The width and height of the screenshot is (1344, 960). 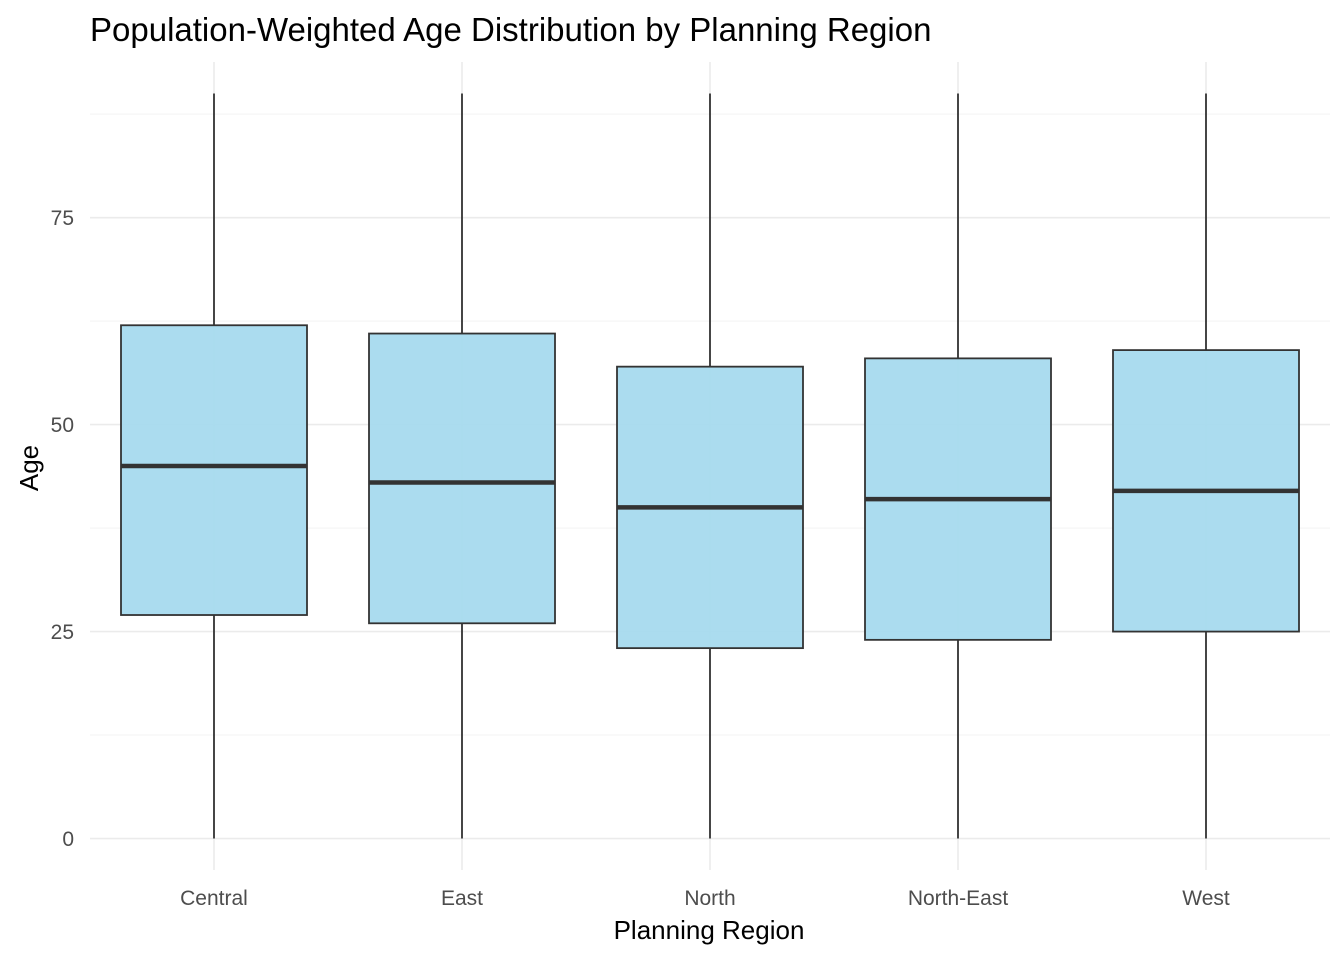 What do you see at coordinates (1206, 898) in the screenshot?
I see `x-tick-label: West` at bounding box center [1206, 898].